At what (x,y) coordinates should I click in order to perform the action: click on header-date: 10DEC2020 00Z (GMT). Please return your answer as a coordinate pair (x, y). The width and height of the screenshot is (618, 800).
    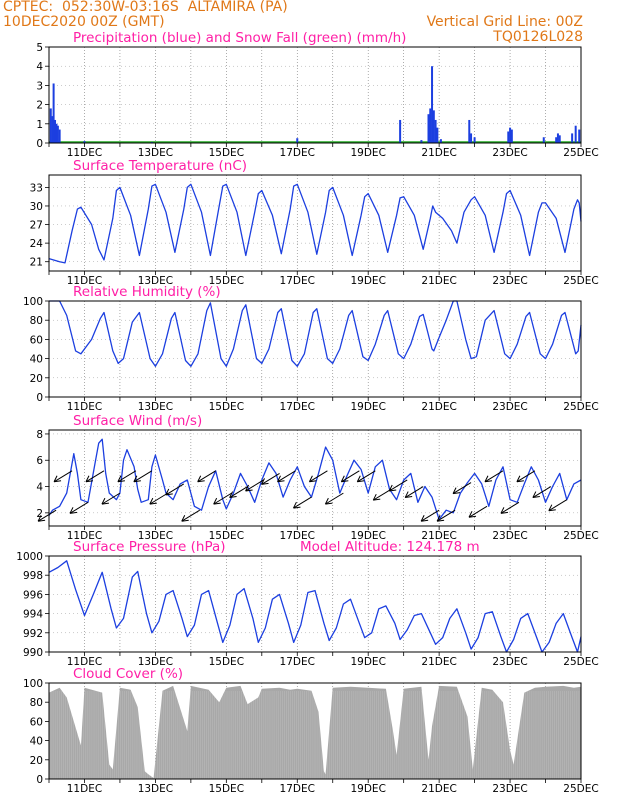
    Looking at the image, I should click on (84, 22).